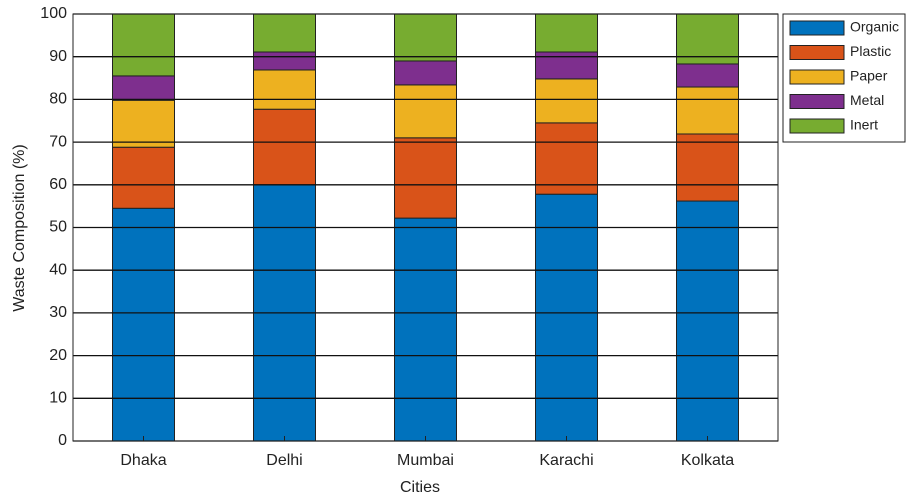 This screenshot has width=918, height=499. I want to click on legend-label: Paper, so click(869, 76).